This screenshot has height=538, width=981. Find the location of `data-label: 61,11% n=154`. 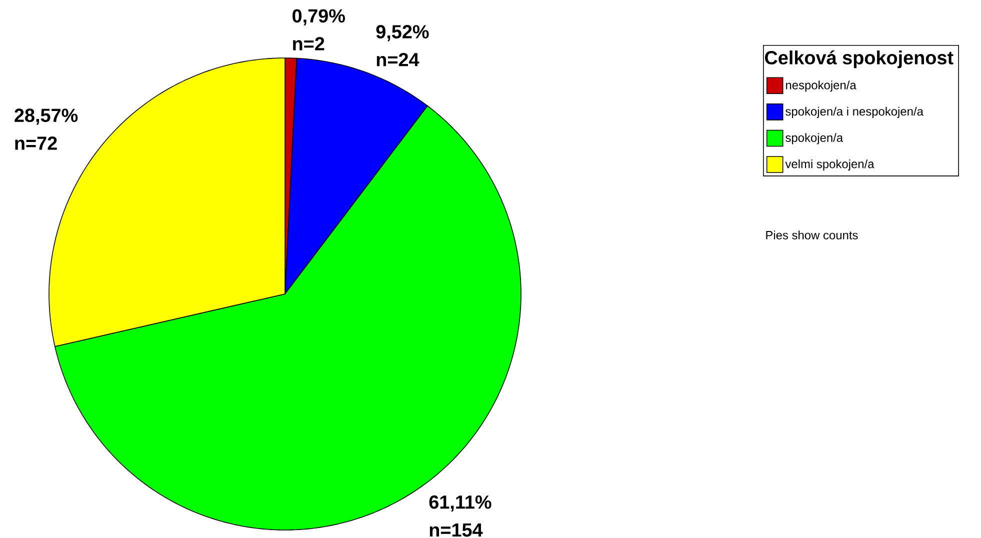

data-label: 61,11% n=154 is located at coordinates (460, 516).